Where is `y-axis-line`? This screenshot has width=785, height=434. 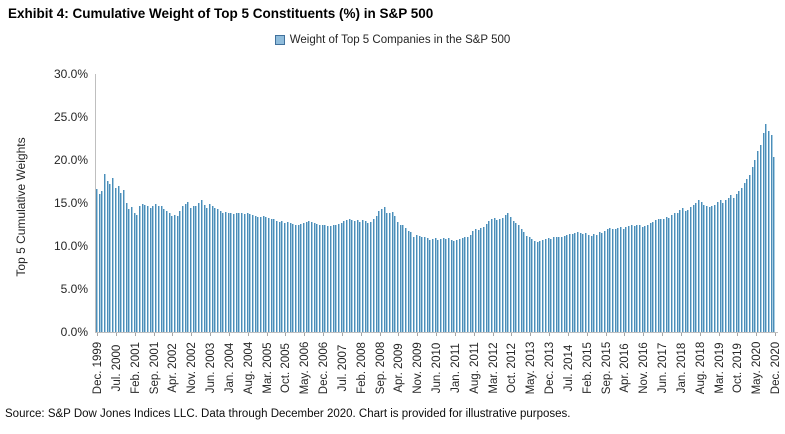
y-axis-line is located at coordinates (95, 203).